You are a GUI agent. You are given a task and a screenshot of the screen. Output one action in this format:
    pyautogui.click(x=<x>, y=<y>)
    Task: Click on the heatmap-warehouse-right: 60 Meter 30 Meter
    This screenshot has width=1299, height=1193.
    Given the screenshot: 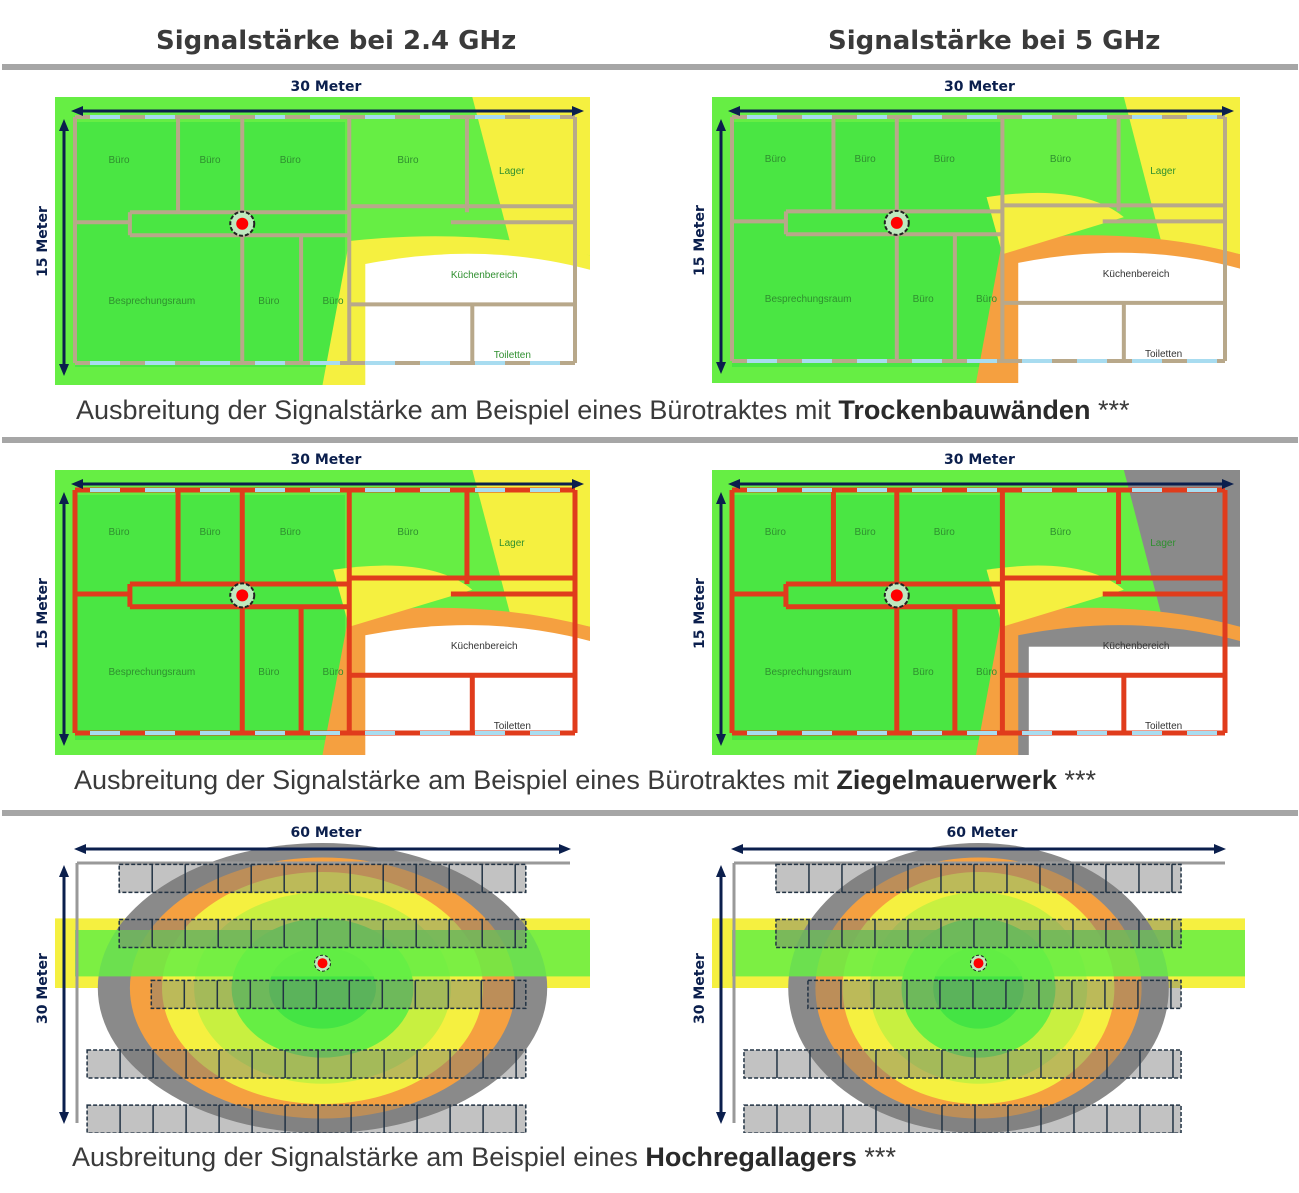 What is the action you would take?
    pyautogui.click(x=968, y=979)
    